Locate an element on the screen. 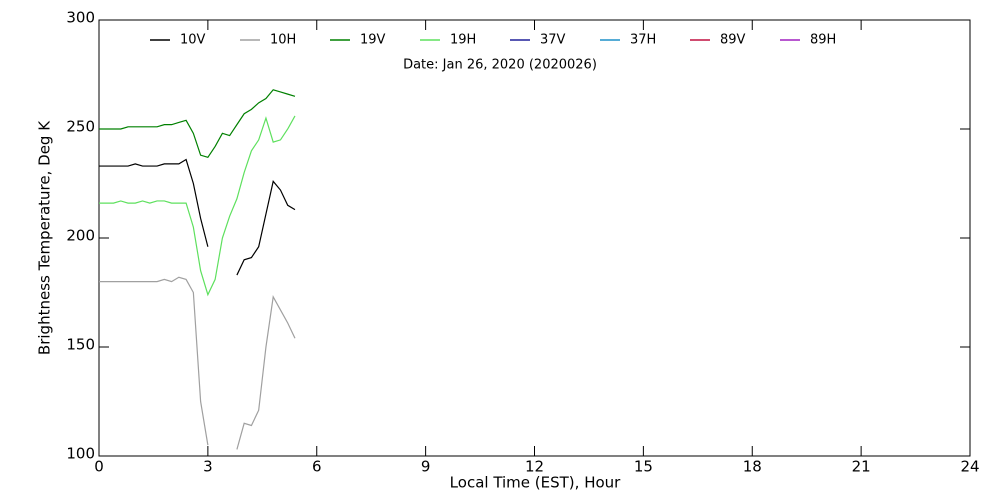 The height and width of the screenshot is (500, 1000). x-tick-label: 6 is located at coordinates (317, 467).